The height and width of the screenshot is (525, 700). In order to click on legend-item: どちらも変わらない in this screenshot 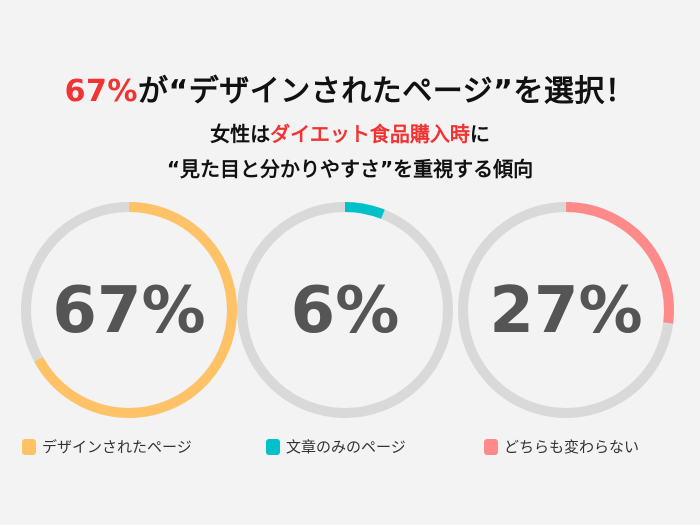, I will do `click(561, 446)`.